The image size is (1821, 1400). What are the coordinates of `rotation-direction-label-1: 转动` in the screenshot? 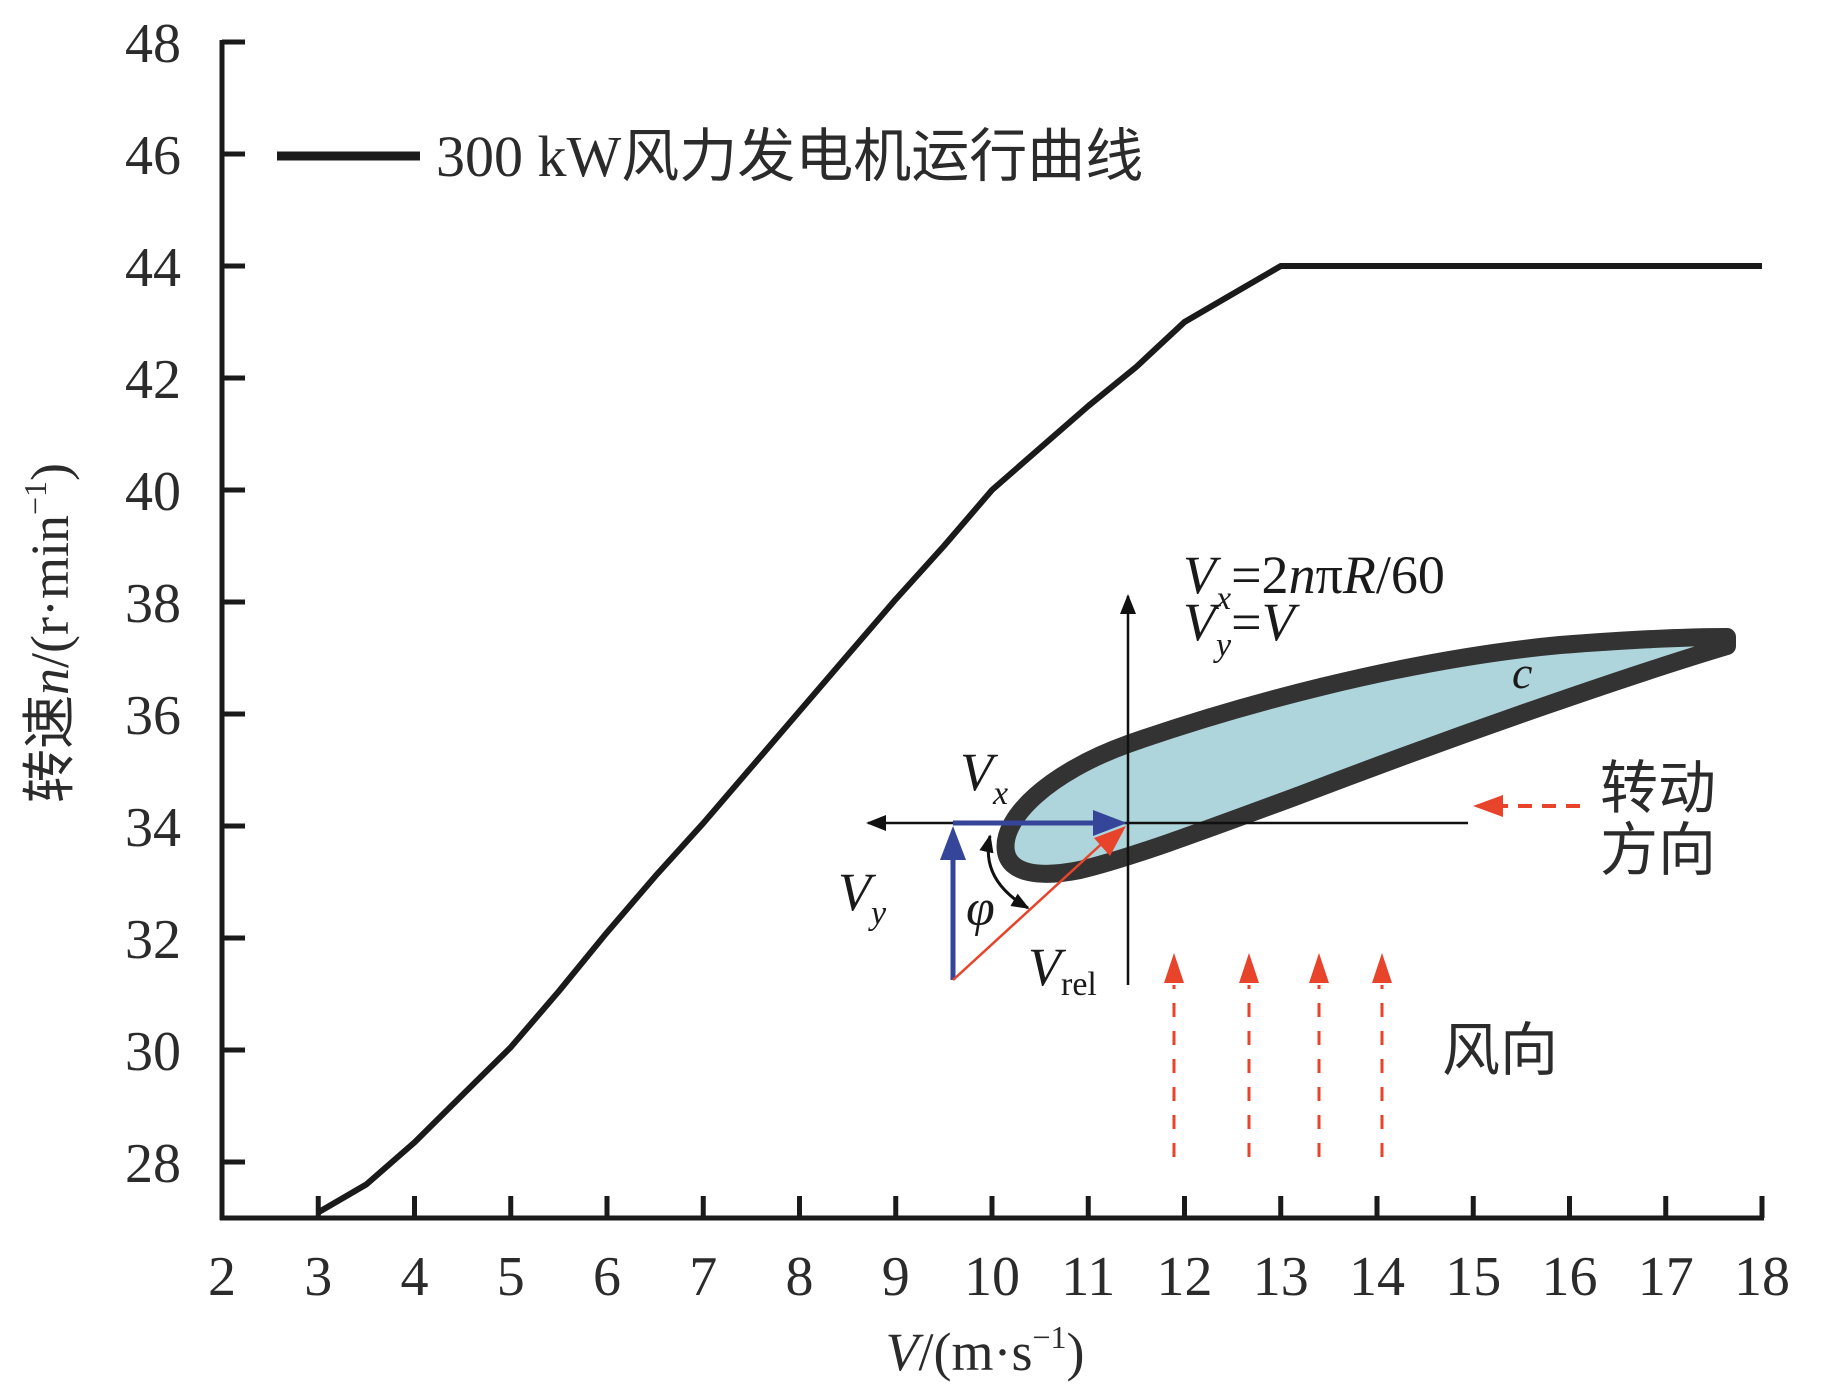 It's located at (1658, 788).